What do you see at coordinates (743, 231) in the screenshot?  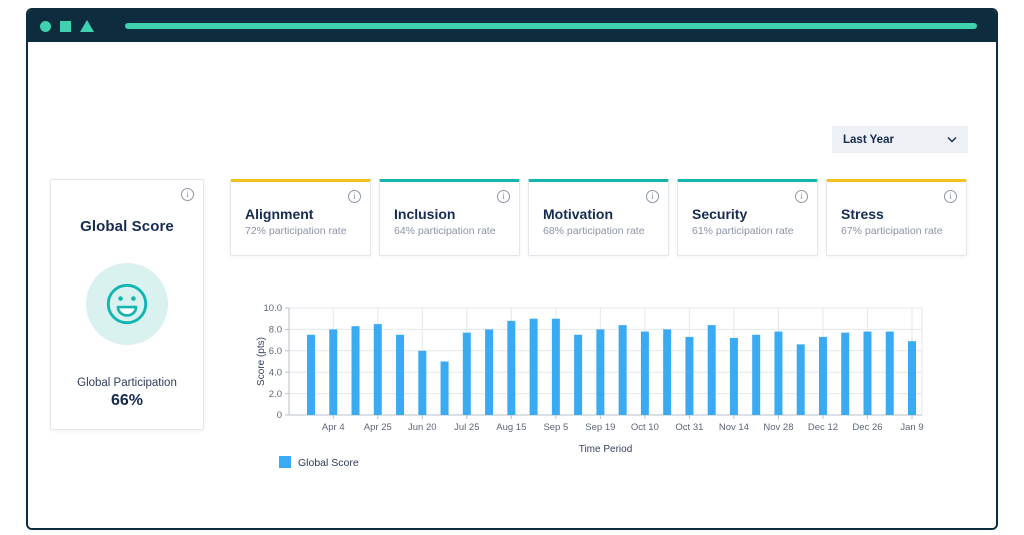 I see `metric-subtitle: 61% participation rate` at bounding box center [743, 231].